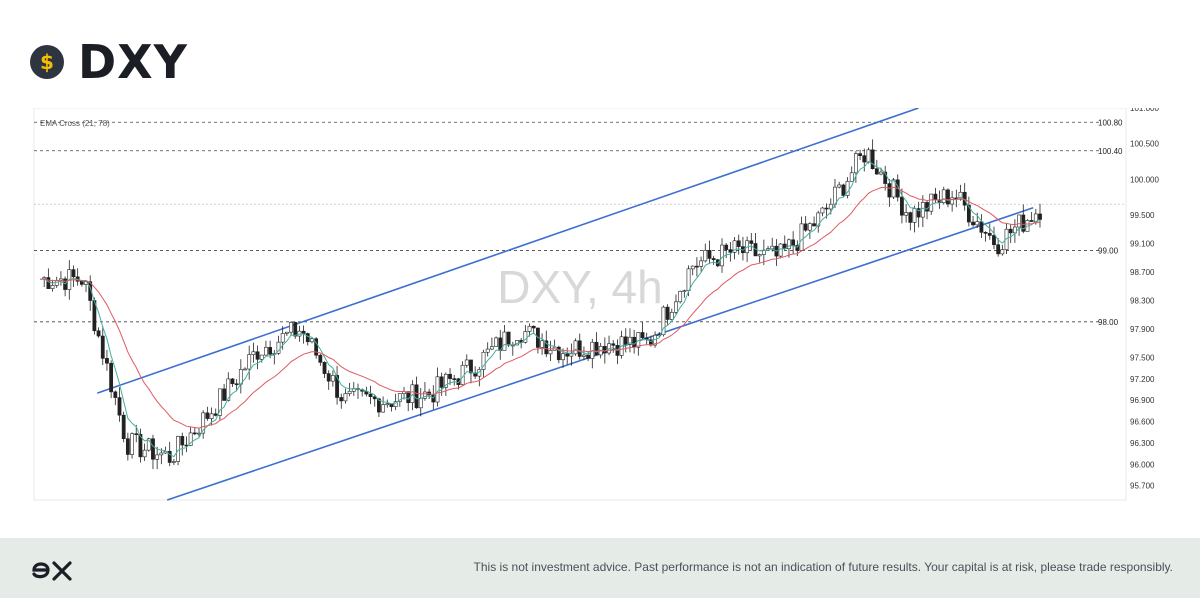 This screenshot has width=1200, height=598. Describe the element at coordinates (299, 507) in the screenshot. I see `x-tick-label: 6` at that location.